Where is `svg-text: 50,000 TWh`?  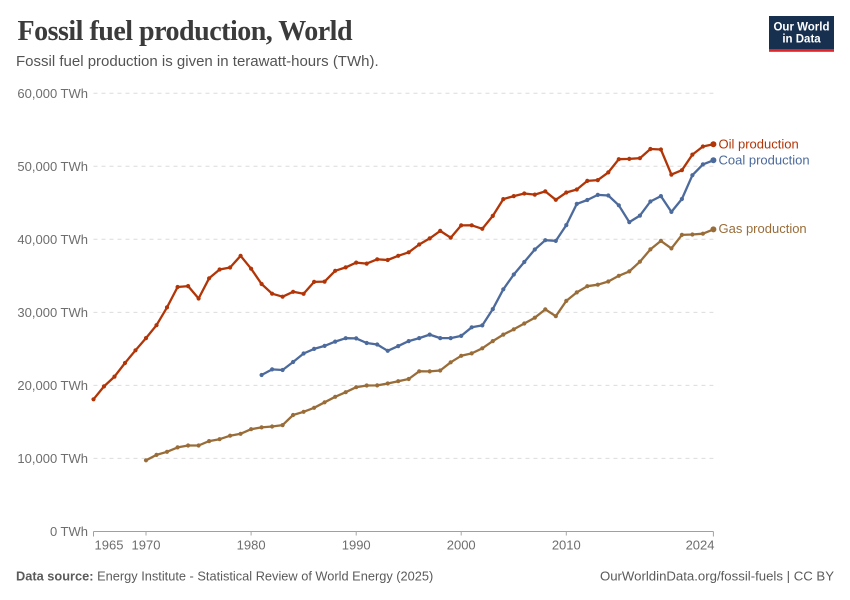
svg-text: 50,000 TWh is located at coordinates (52, 166).